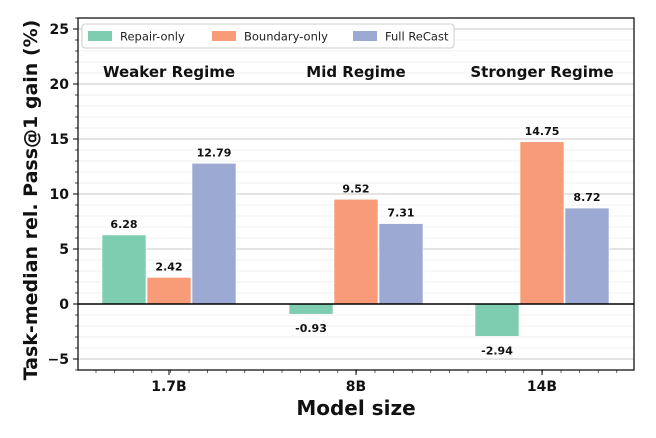 The height and width of the screenshot is (438, 656). What do you see at coordinates (355, 188) in the screenshot?
I see `data-label: 9.52` at bounding box center [355, 188].